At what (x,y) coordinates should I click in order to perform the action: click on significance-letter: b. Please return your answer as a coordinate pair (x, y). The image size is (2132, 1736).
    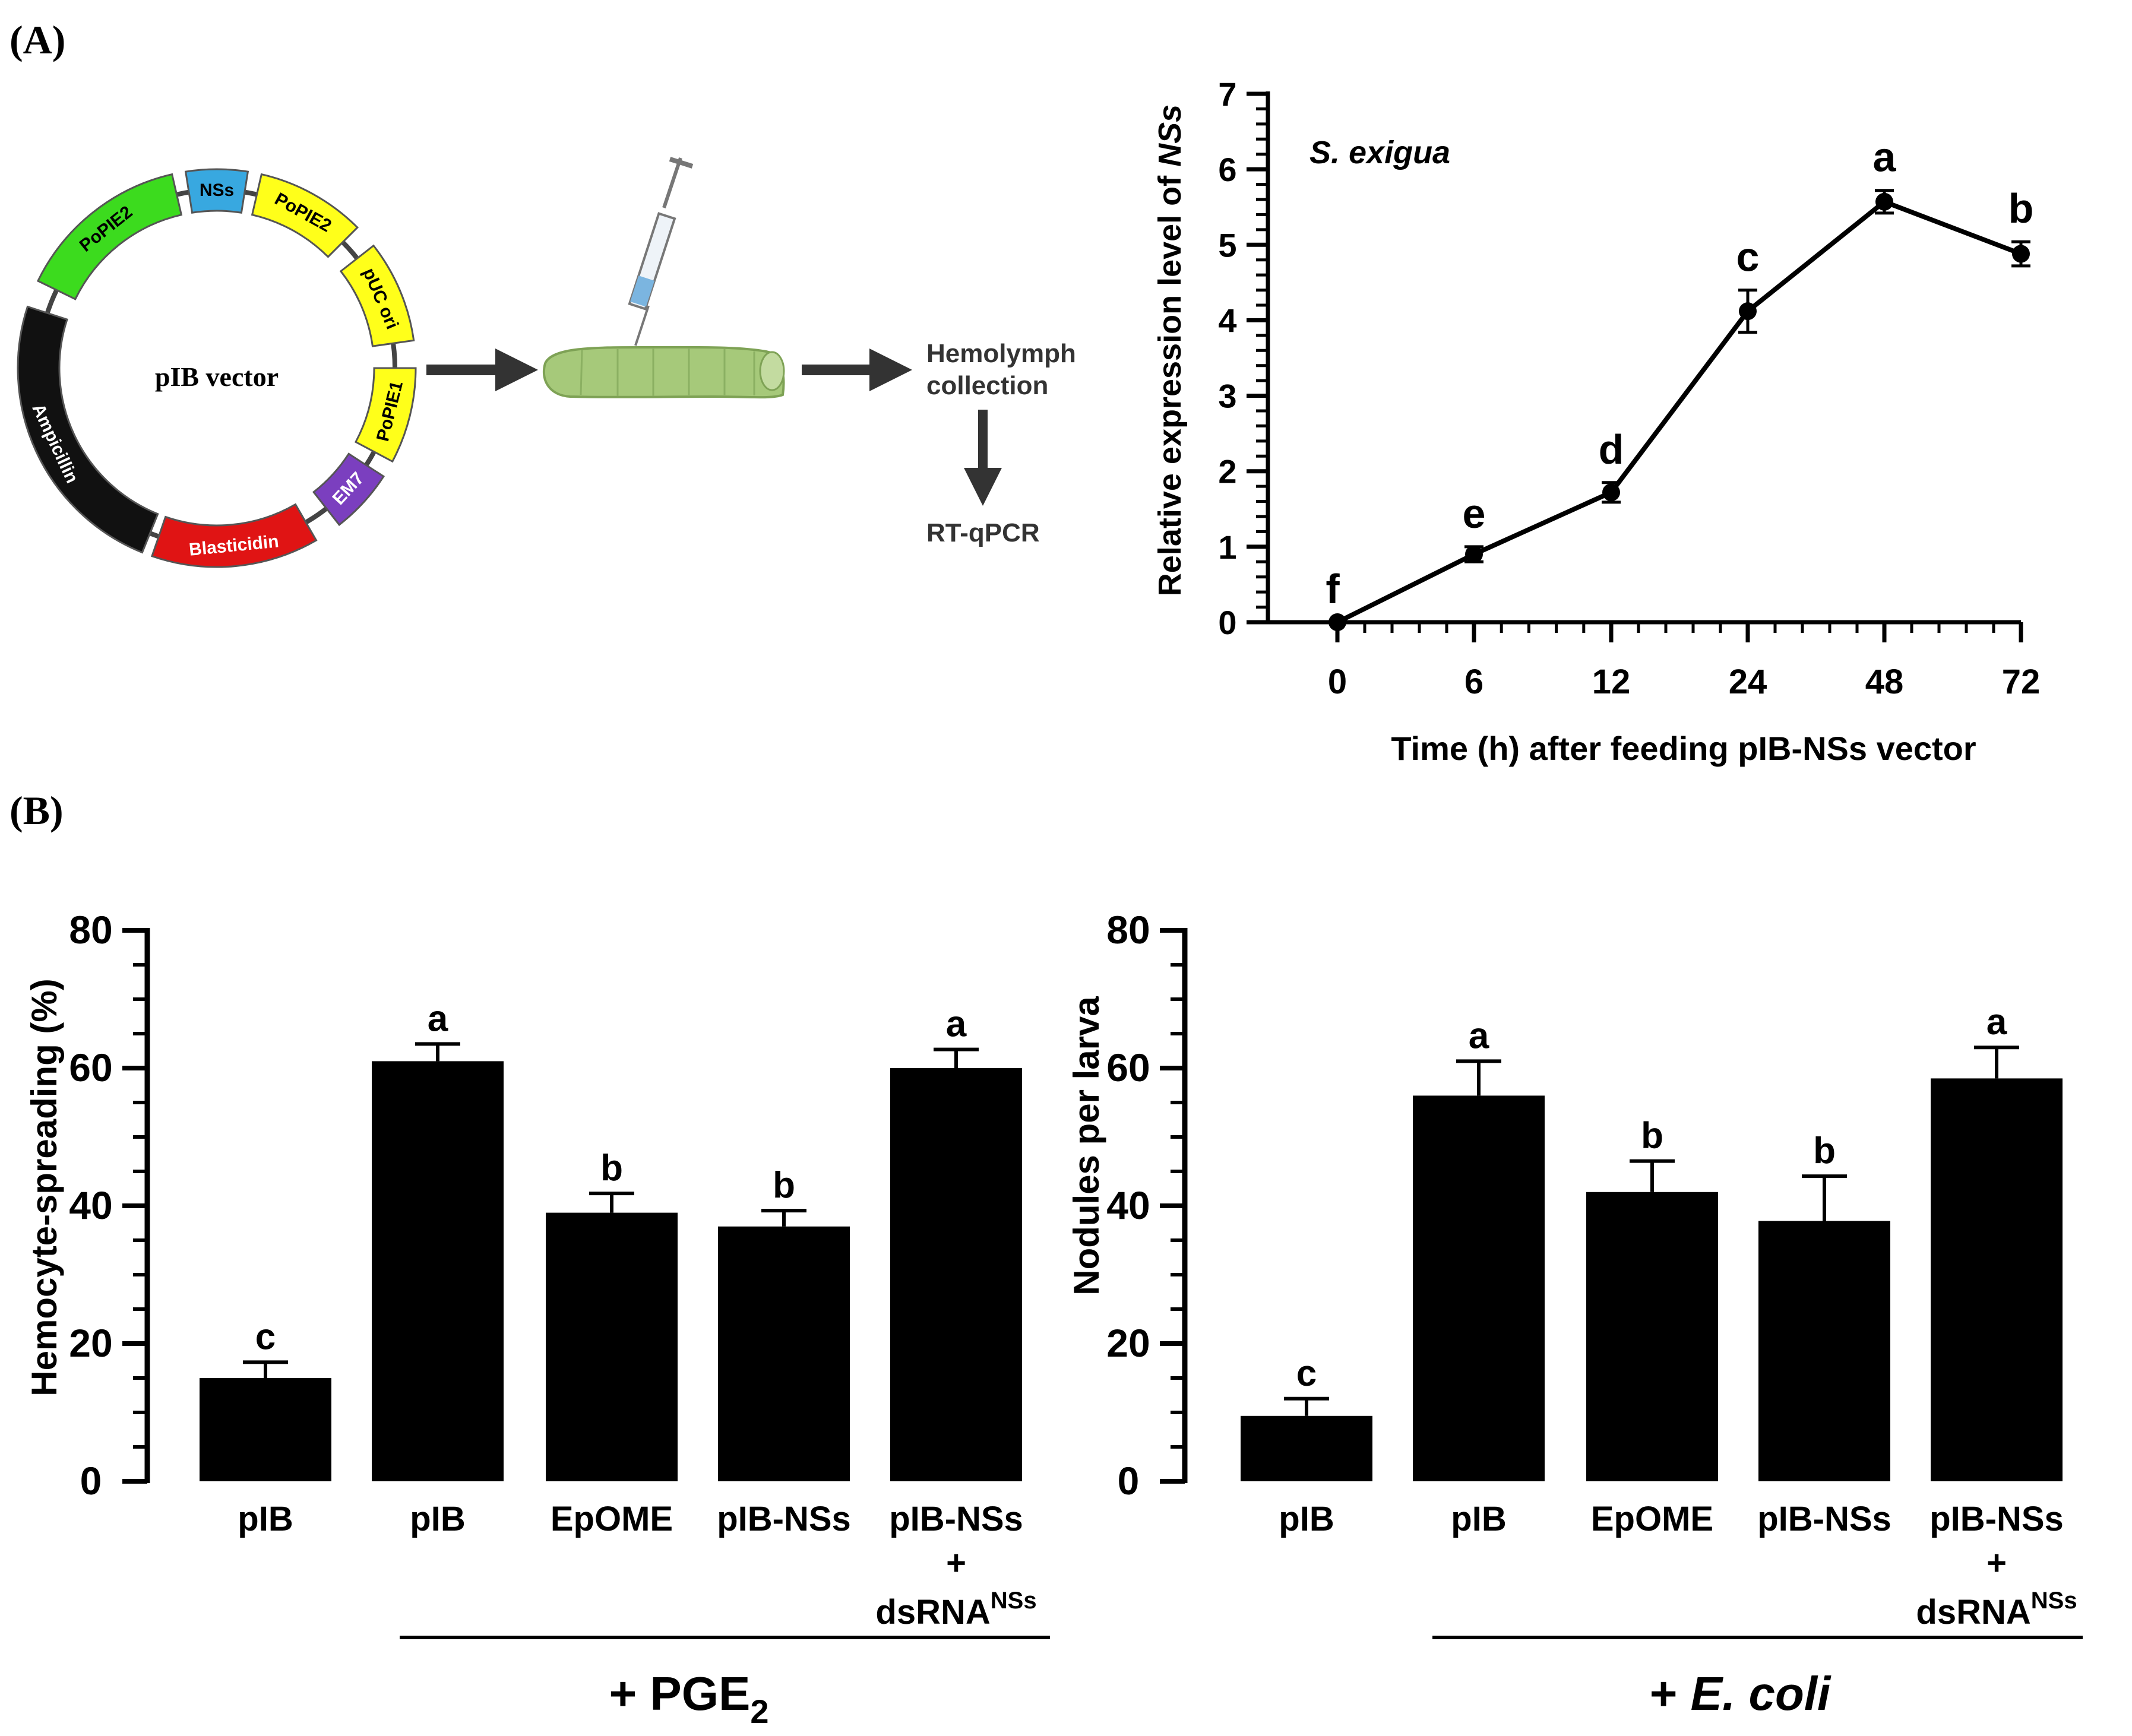
    Looking at the image, I should click on (2021, 208).